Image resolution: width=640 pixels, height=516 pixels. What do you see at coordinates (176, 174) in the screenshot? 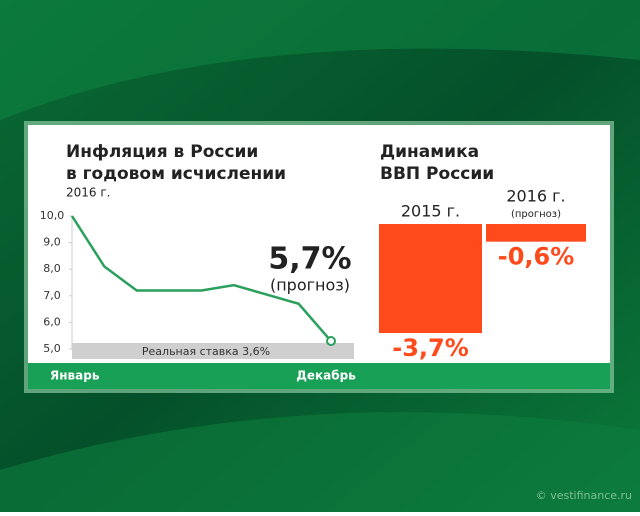
I see `chart-title: в годовом исчислении` at bounding box center [176, 174].